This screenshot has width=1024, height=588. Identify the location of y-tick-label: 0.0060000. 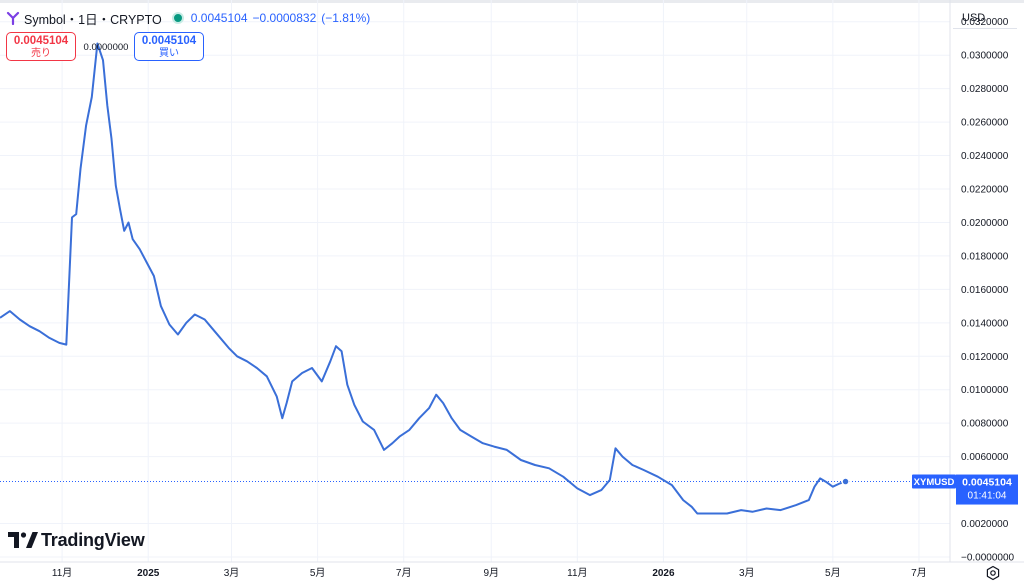
(985, 457).